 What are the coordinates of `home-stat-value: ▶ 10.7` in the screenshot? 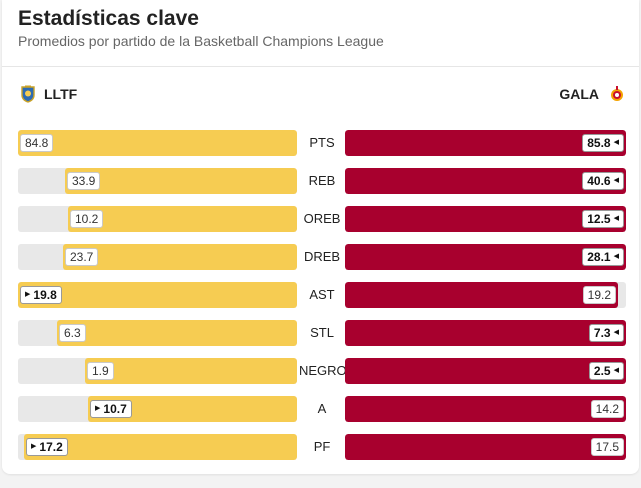 It's located at (111, 409).